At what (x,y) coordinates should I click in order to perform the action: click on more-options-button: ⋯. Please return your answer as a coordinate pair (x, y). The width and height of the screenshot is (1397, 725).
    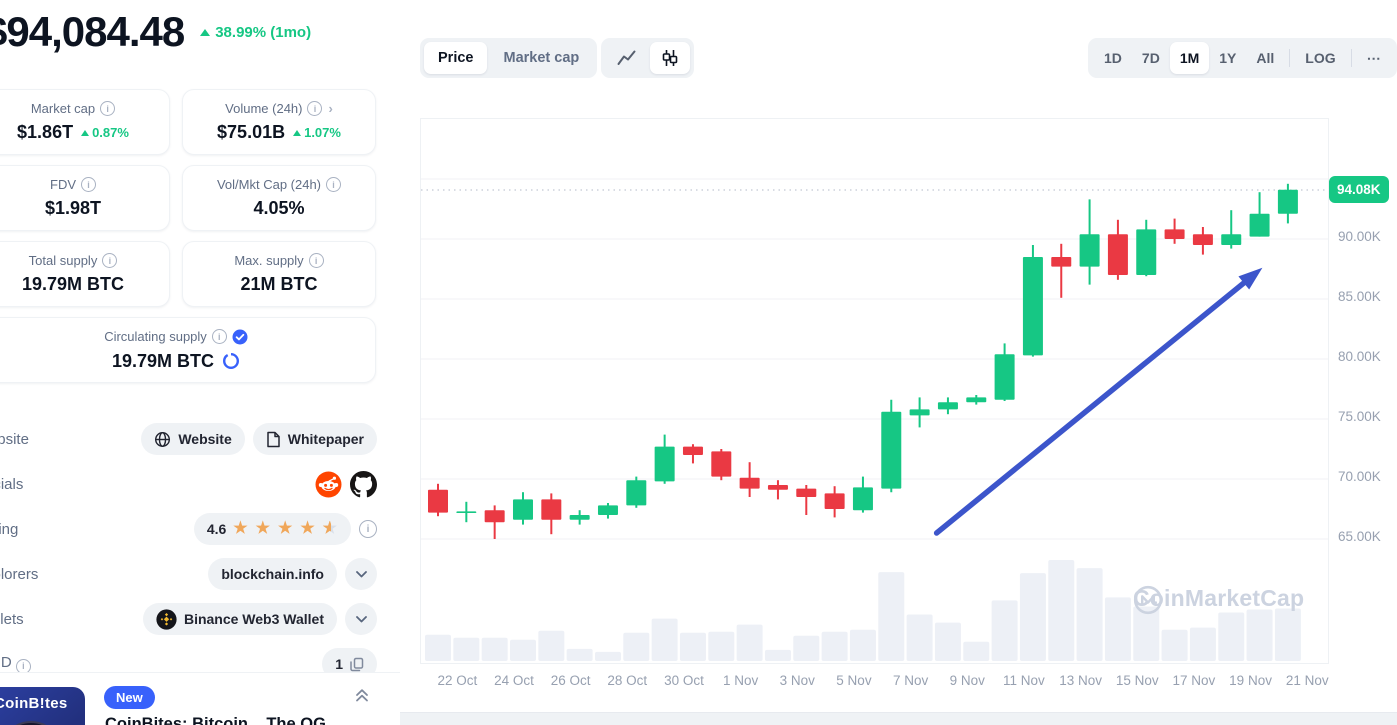
    Looking at the image, I should click on (1373, 57).